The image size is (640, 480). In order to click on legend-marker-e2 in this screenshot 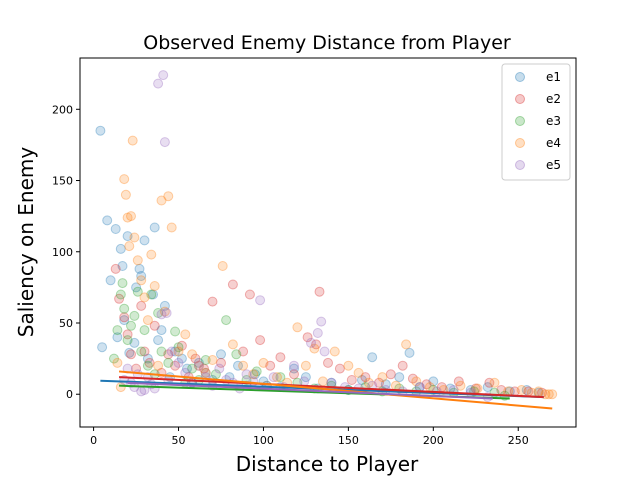, I will do `click(520, 99)`.